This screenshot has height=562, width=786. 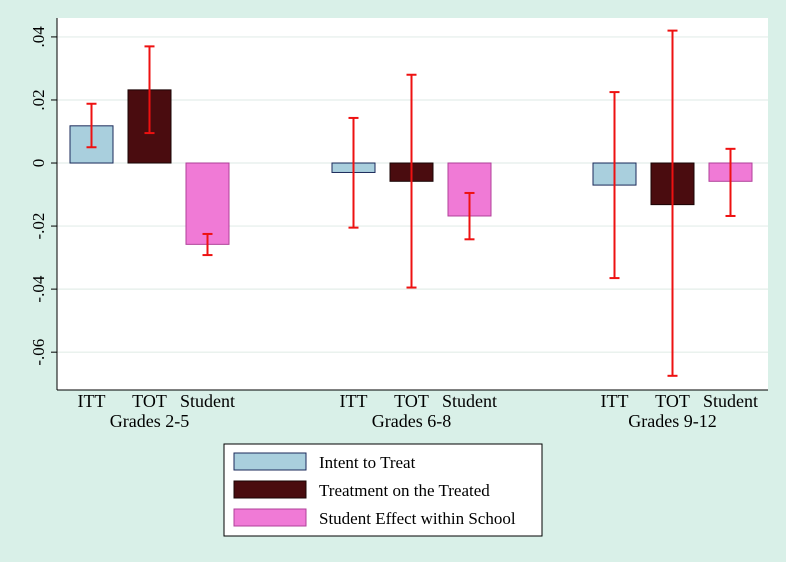 I want to click on y-tick-label: -.02, so click(x=38, y=226).